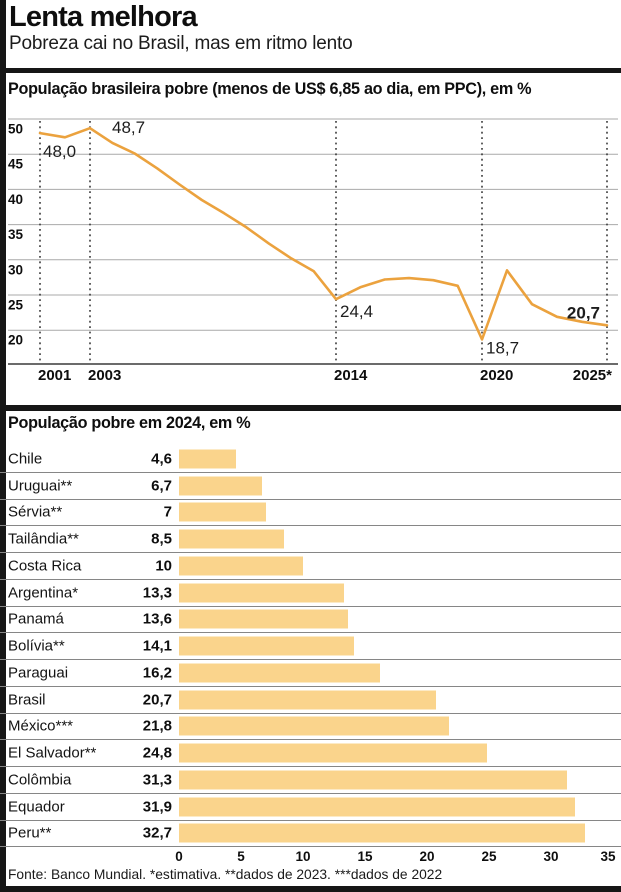  I want to click on bar-row-panam: Panamá 13,6, so click(310, 620).